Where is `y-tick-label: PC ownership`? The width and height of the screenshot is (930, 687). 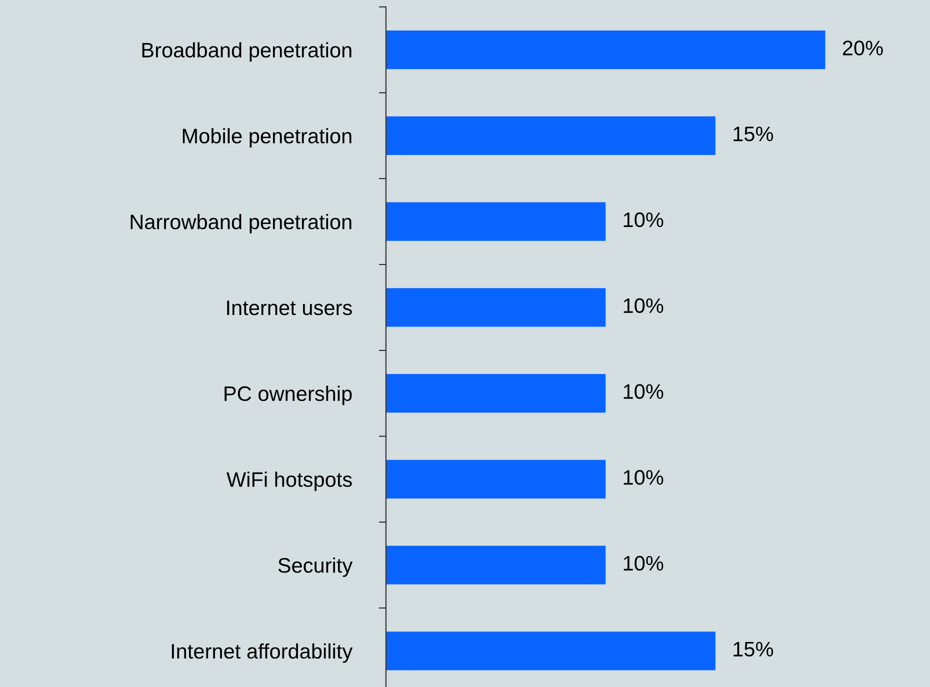
y-tick-label: PC ownership is located at coordinates (288, 396).